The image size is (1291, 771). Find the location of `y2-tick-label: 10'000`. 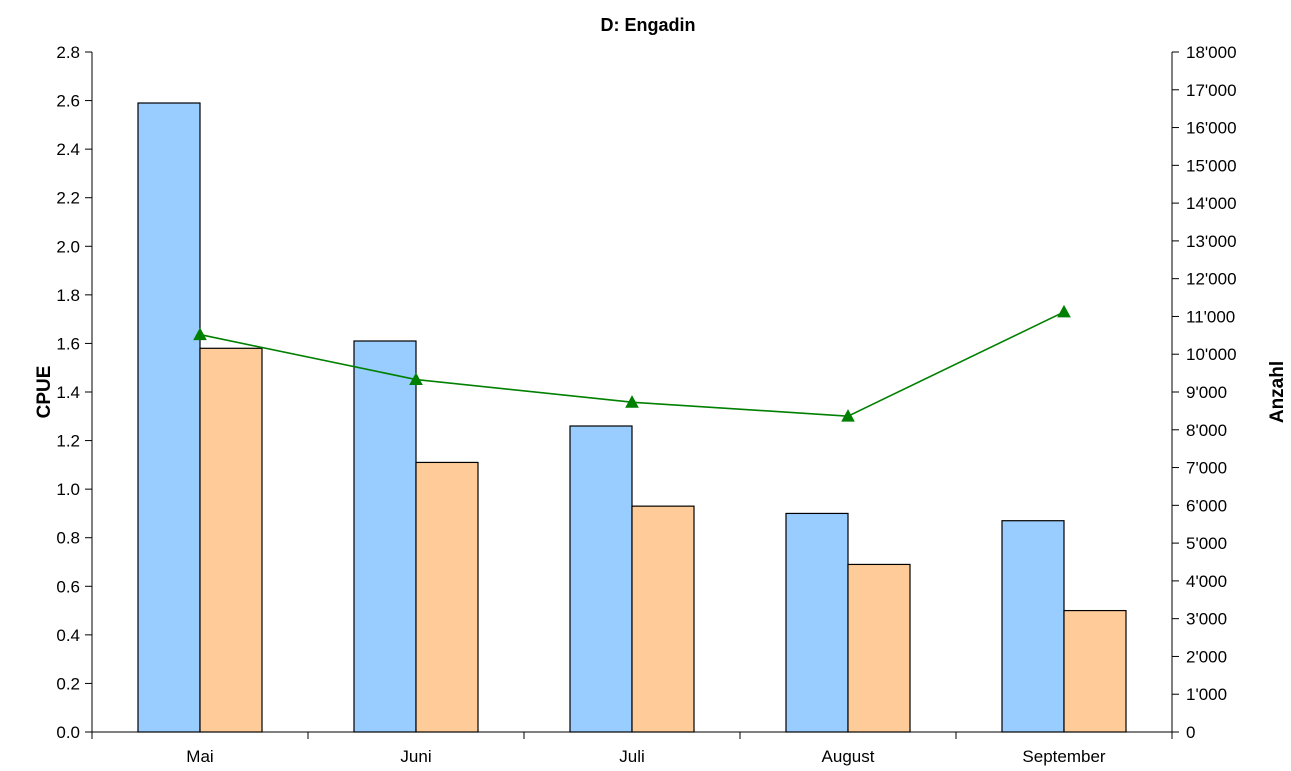

y2-tick-label: 10'000 is located at coordinates (1211, 354).